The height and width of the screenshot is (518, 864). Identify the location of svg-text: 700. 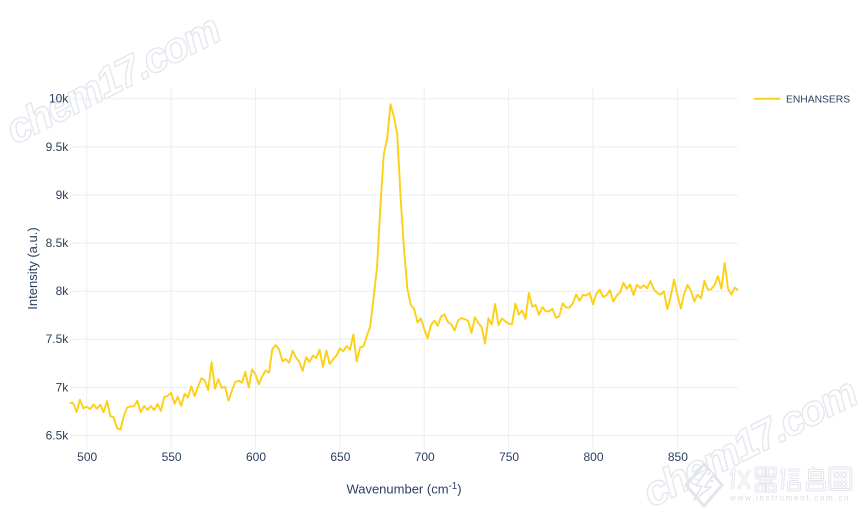
(425, 457).